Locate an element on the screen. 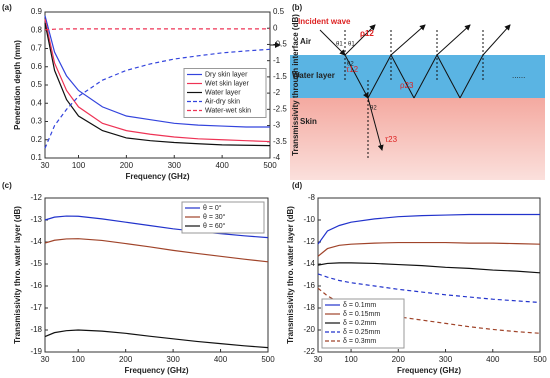 Image resolution: width=550 pixels, height=378 pixels. y-tick-label: 0.8 is located at coordinates (37, 29).